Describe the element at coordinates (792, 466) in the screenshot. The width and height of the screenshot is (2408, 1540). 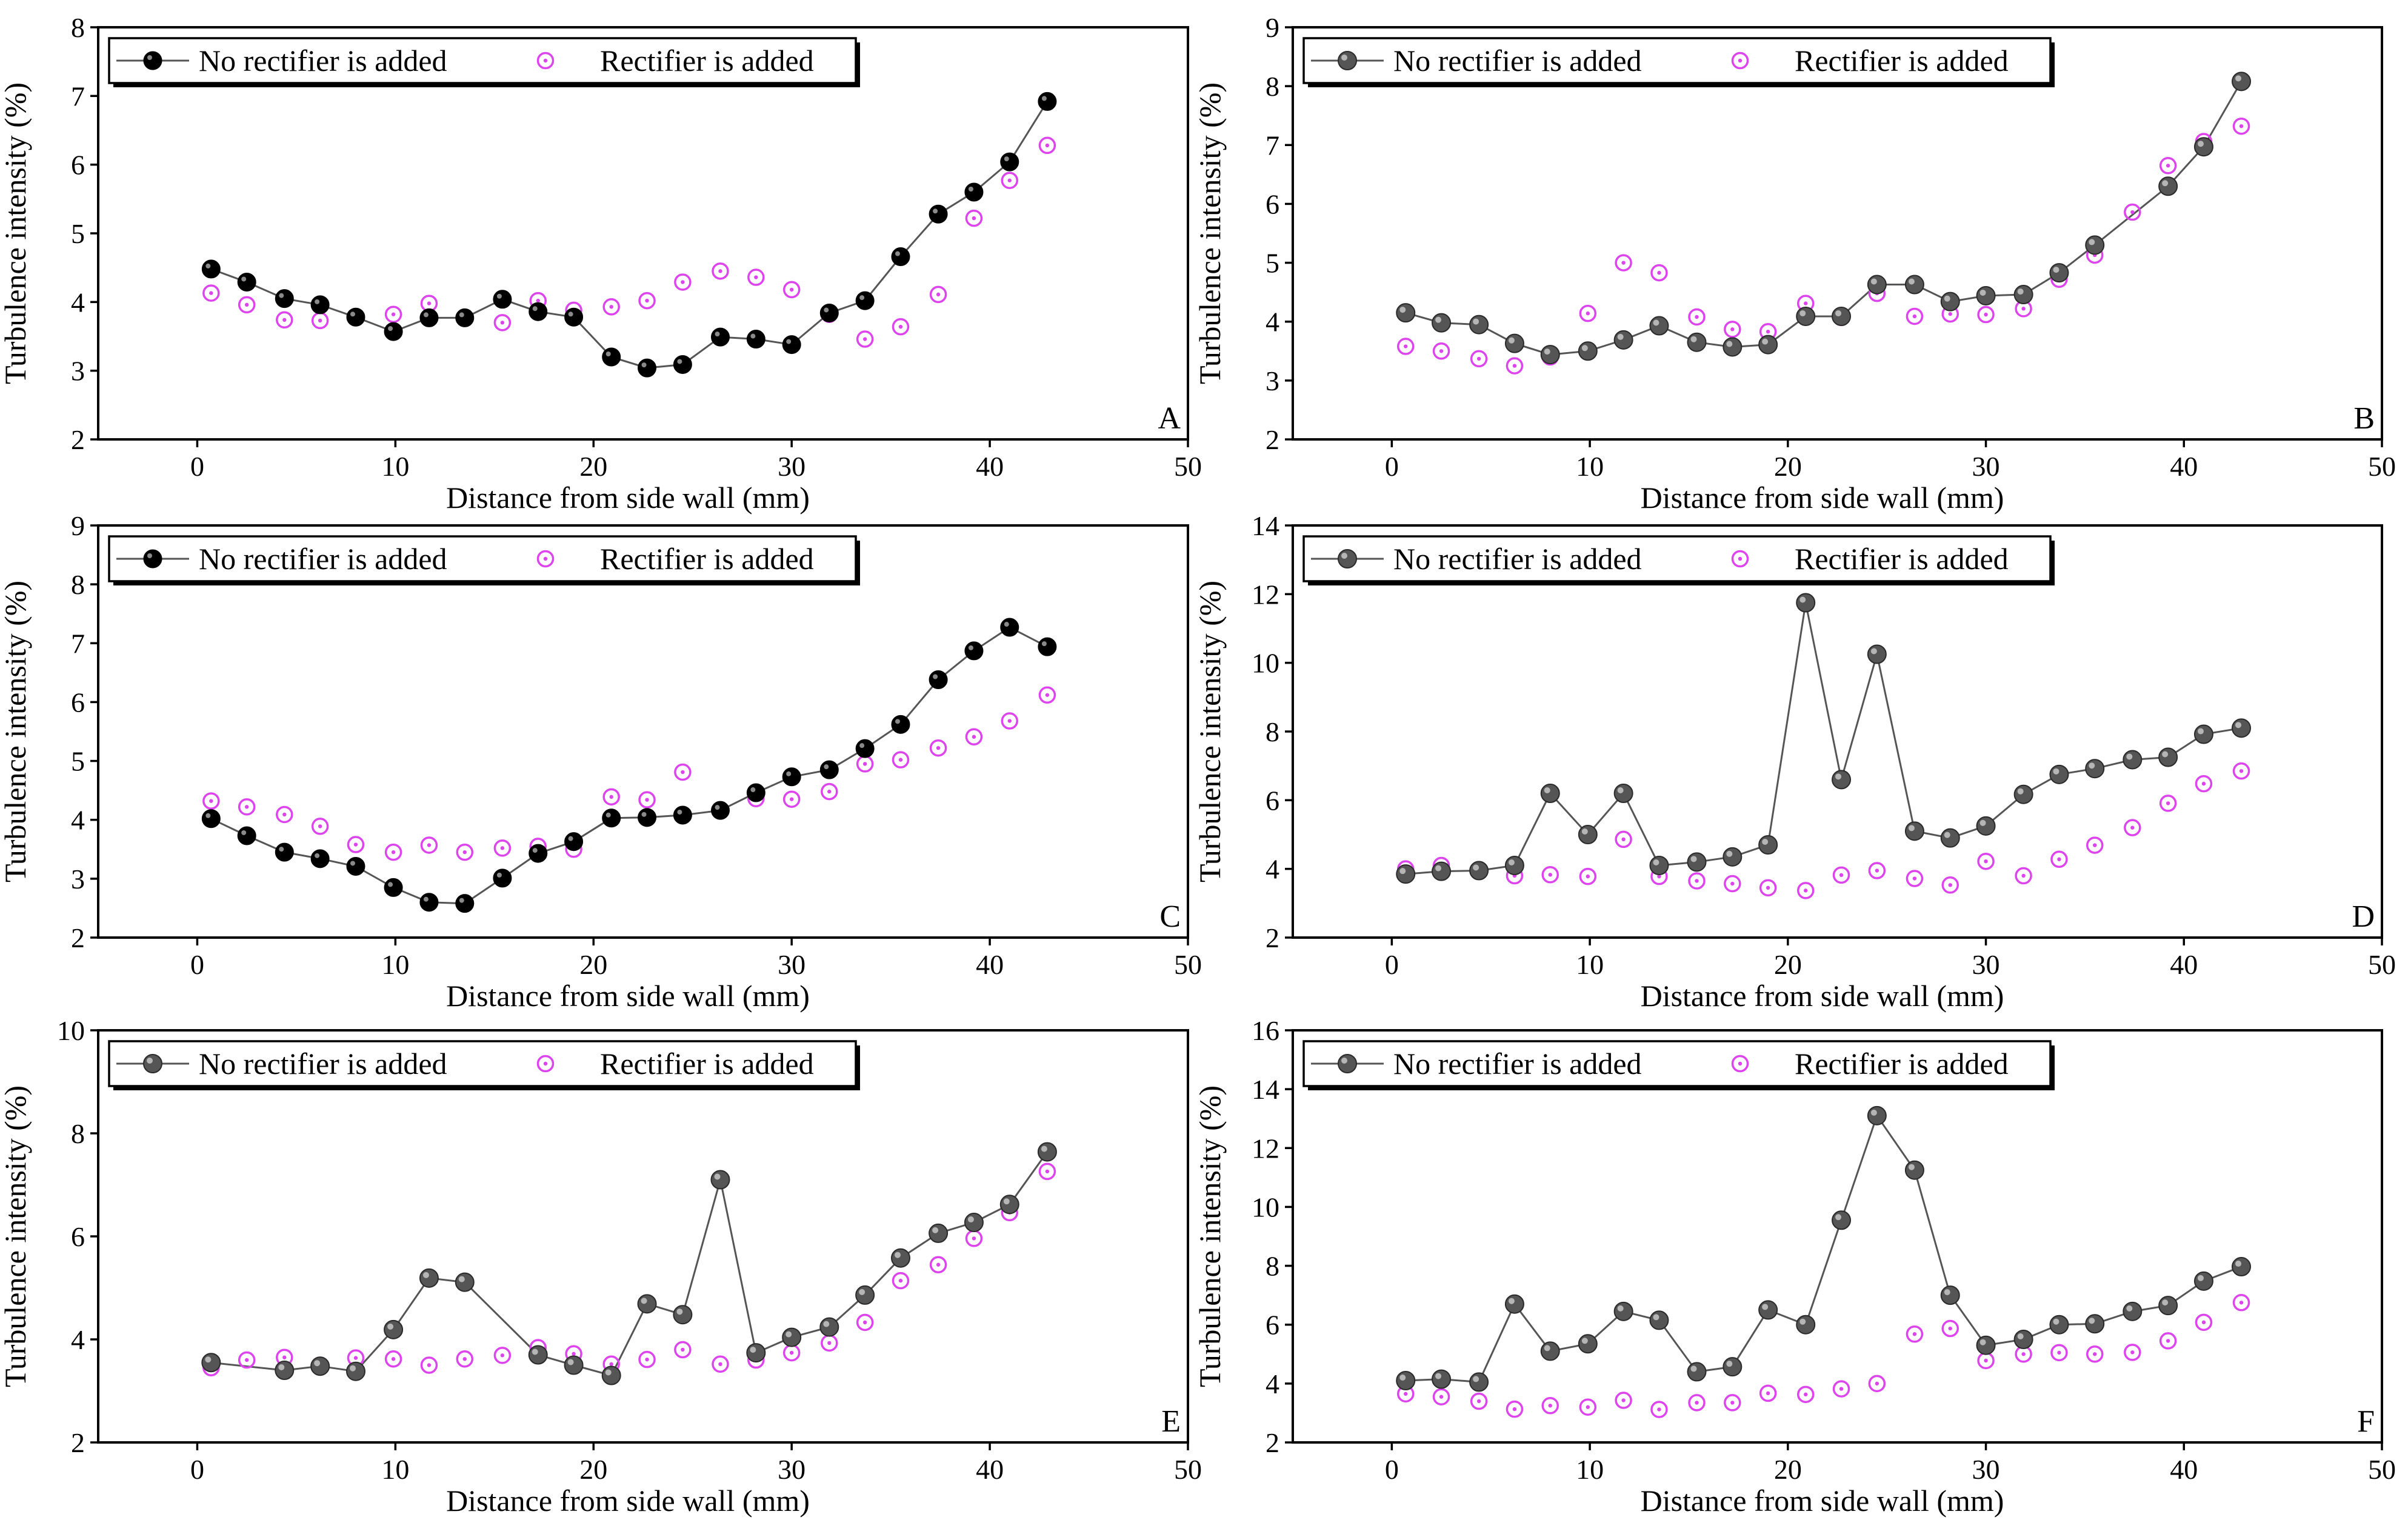
I see `x-tick-label: 30` at that location.